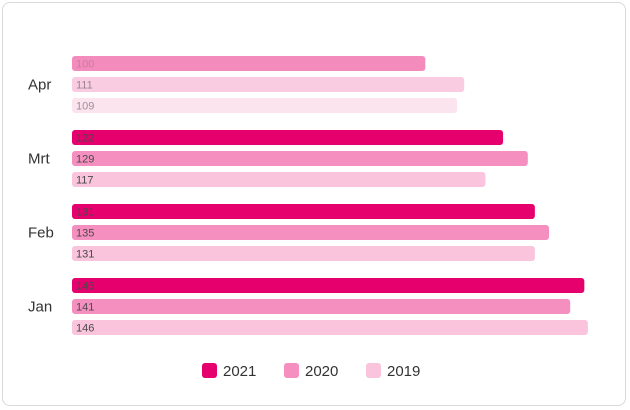 The width and height of the screenshot is (630, 410). I want to click on value-label-jan-2019: 146, so click(85, 329).